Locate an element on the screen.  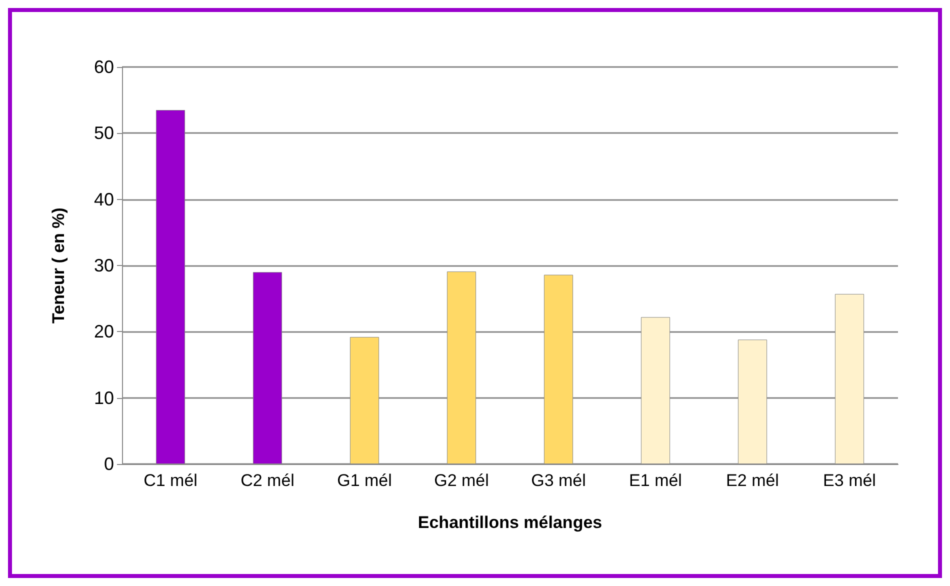
y-axis-title: Teneur ( en %) is located at coordinates (58, 266).